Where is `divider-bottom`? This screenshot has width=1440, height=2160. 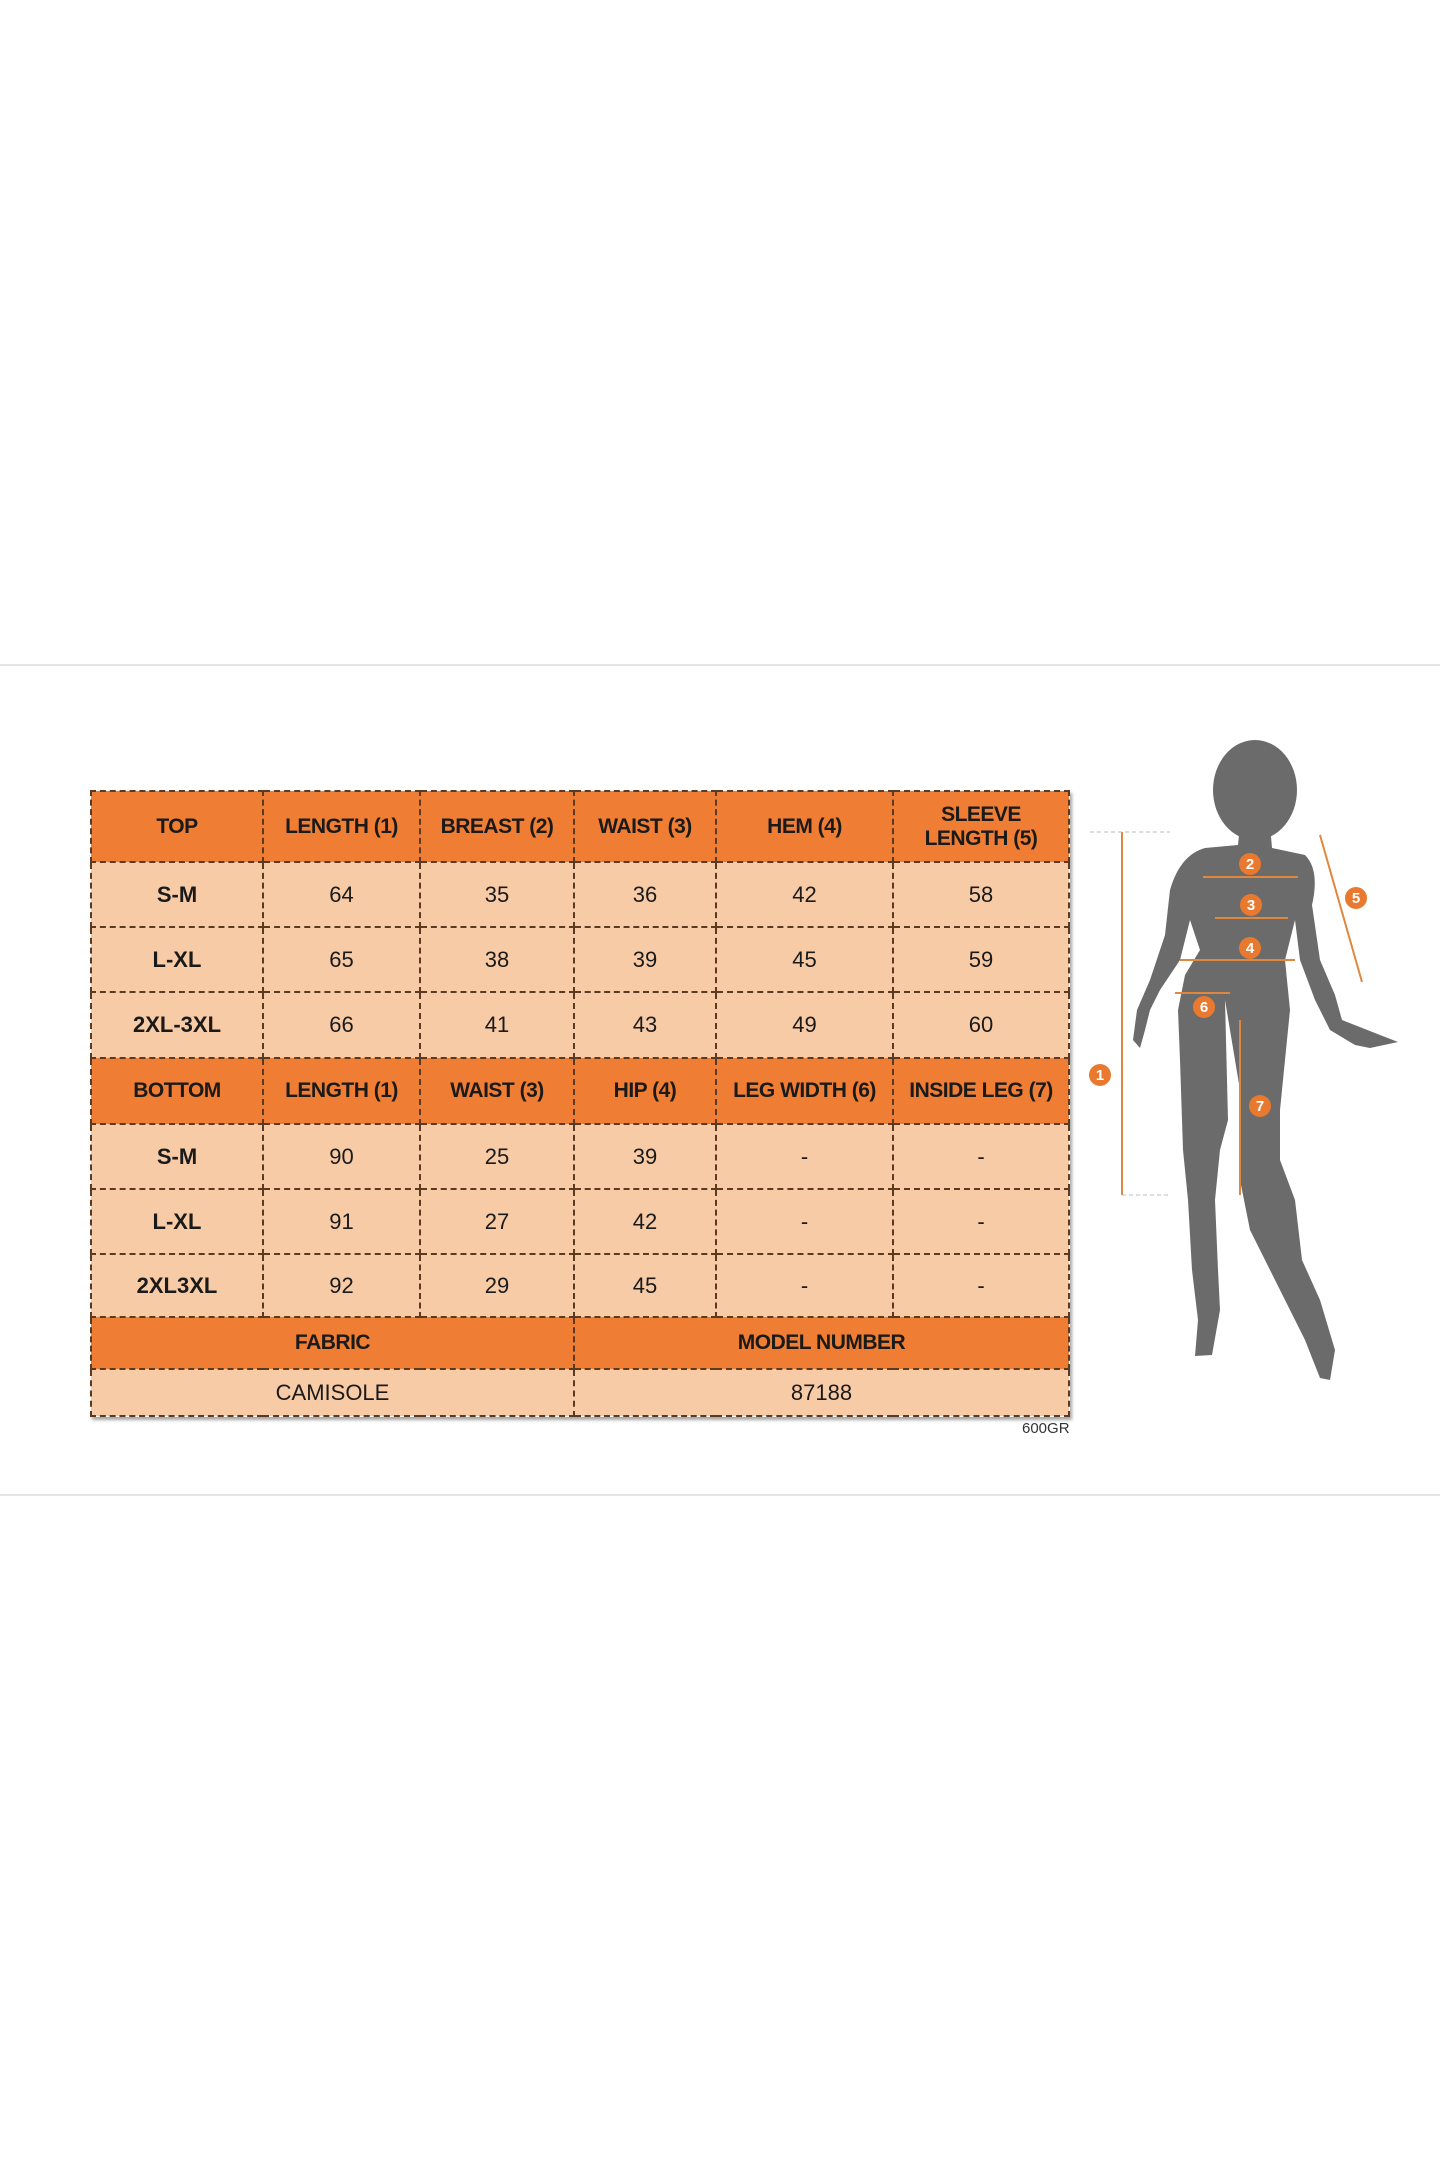
divider-bottom is located at coordinates (720, 1495).